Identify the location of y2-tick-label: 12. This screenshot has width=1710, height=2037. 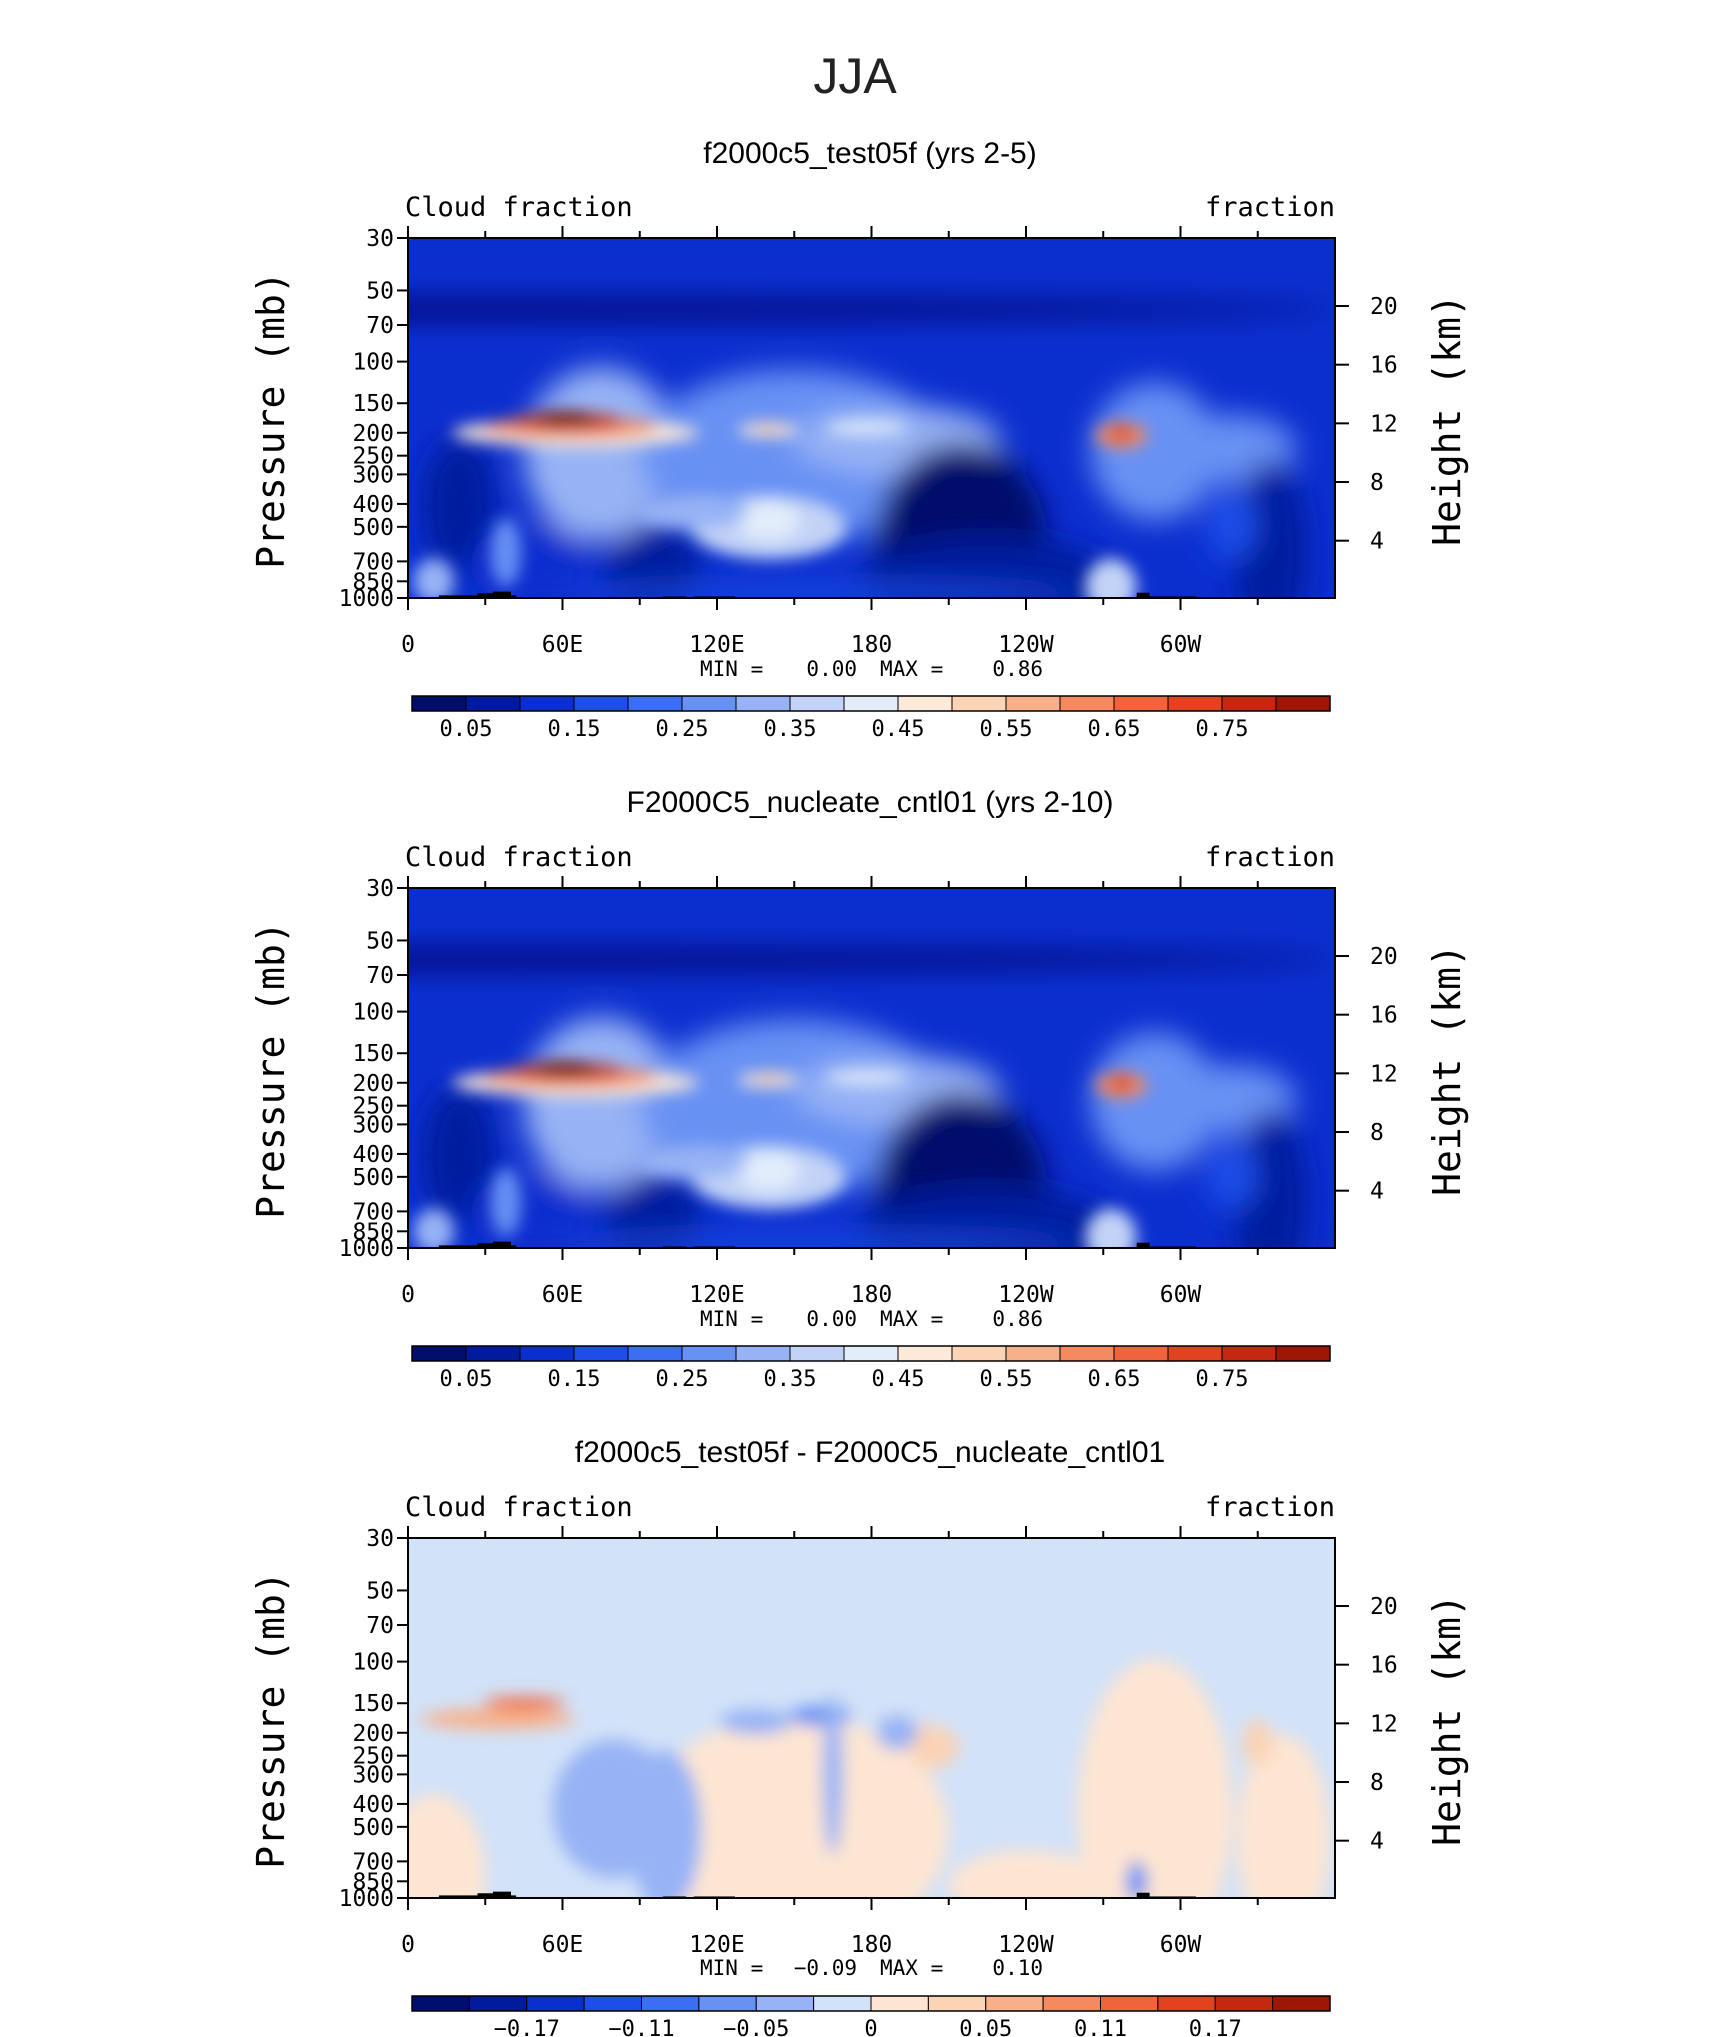
(1384, 424).